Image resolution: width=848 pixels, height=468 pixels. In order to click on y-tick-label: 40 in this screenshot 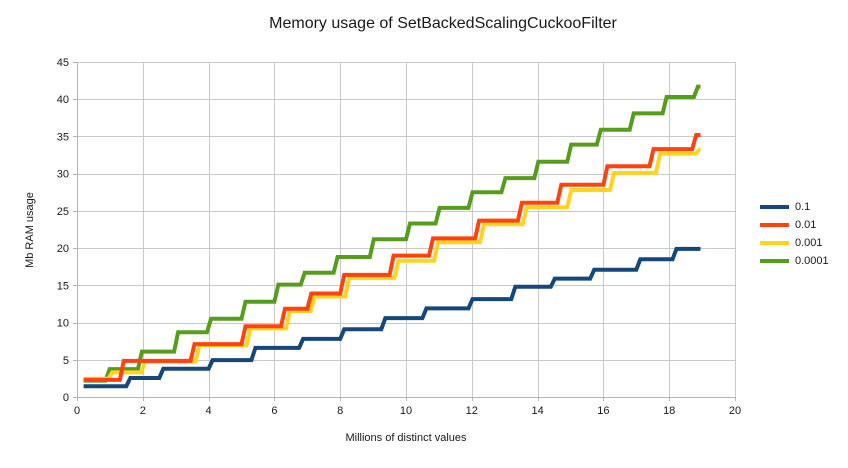, I will do `click(63, 100)`.